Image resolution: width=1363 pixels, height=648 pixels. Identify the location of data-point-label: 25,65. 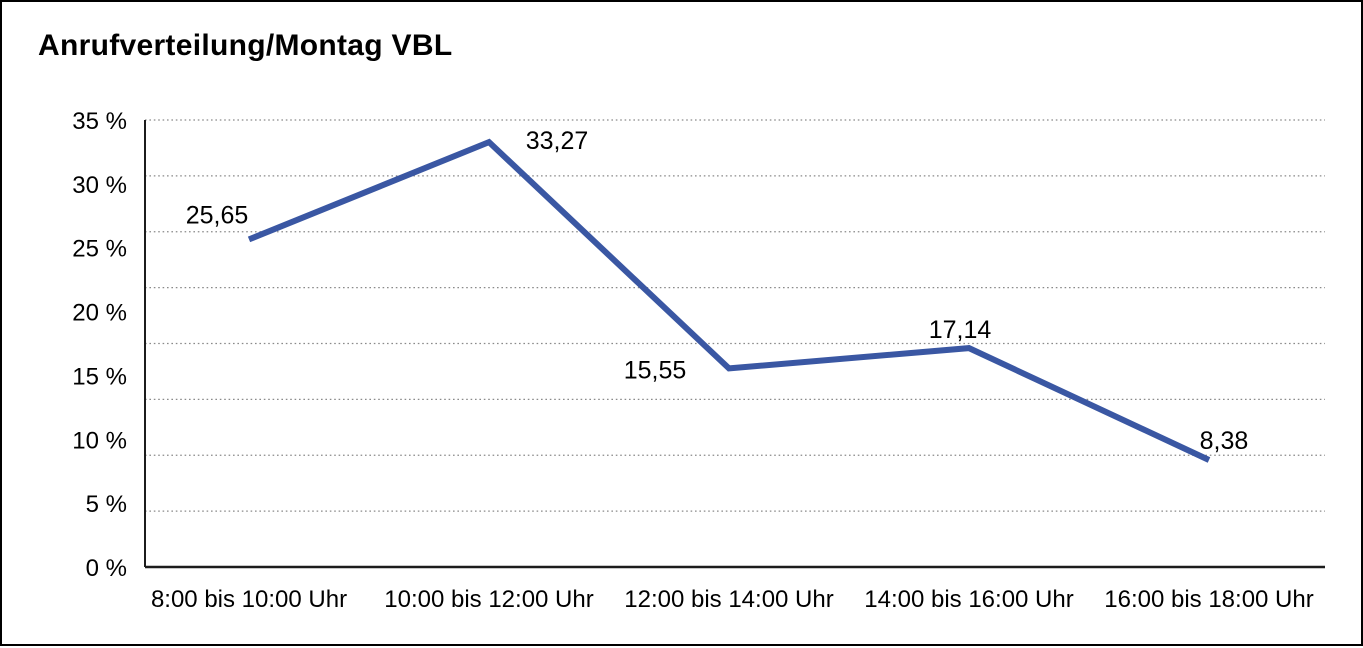
(217, 215).